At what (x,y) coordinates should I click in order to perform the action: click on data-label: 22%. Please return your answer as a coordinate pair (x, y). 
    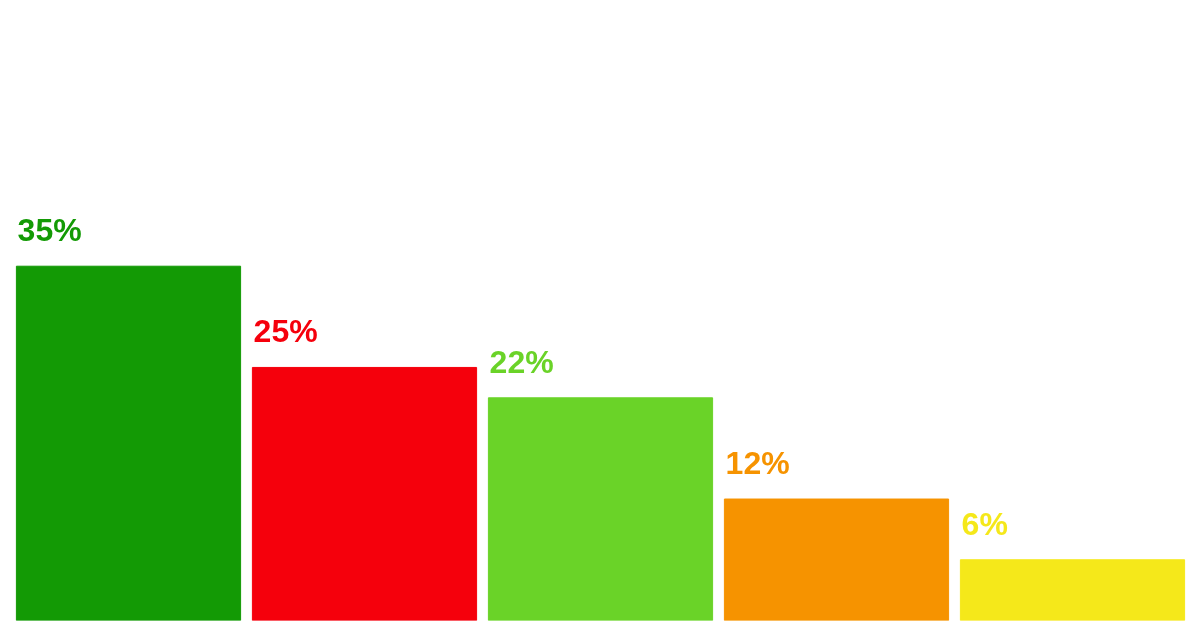
    Looking at the image, I should click on (521, 361).